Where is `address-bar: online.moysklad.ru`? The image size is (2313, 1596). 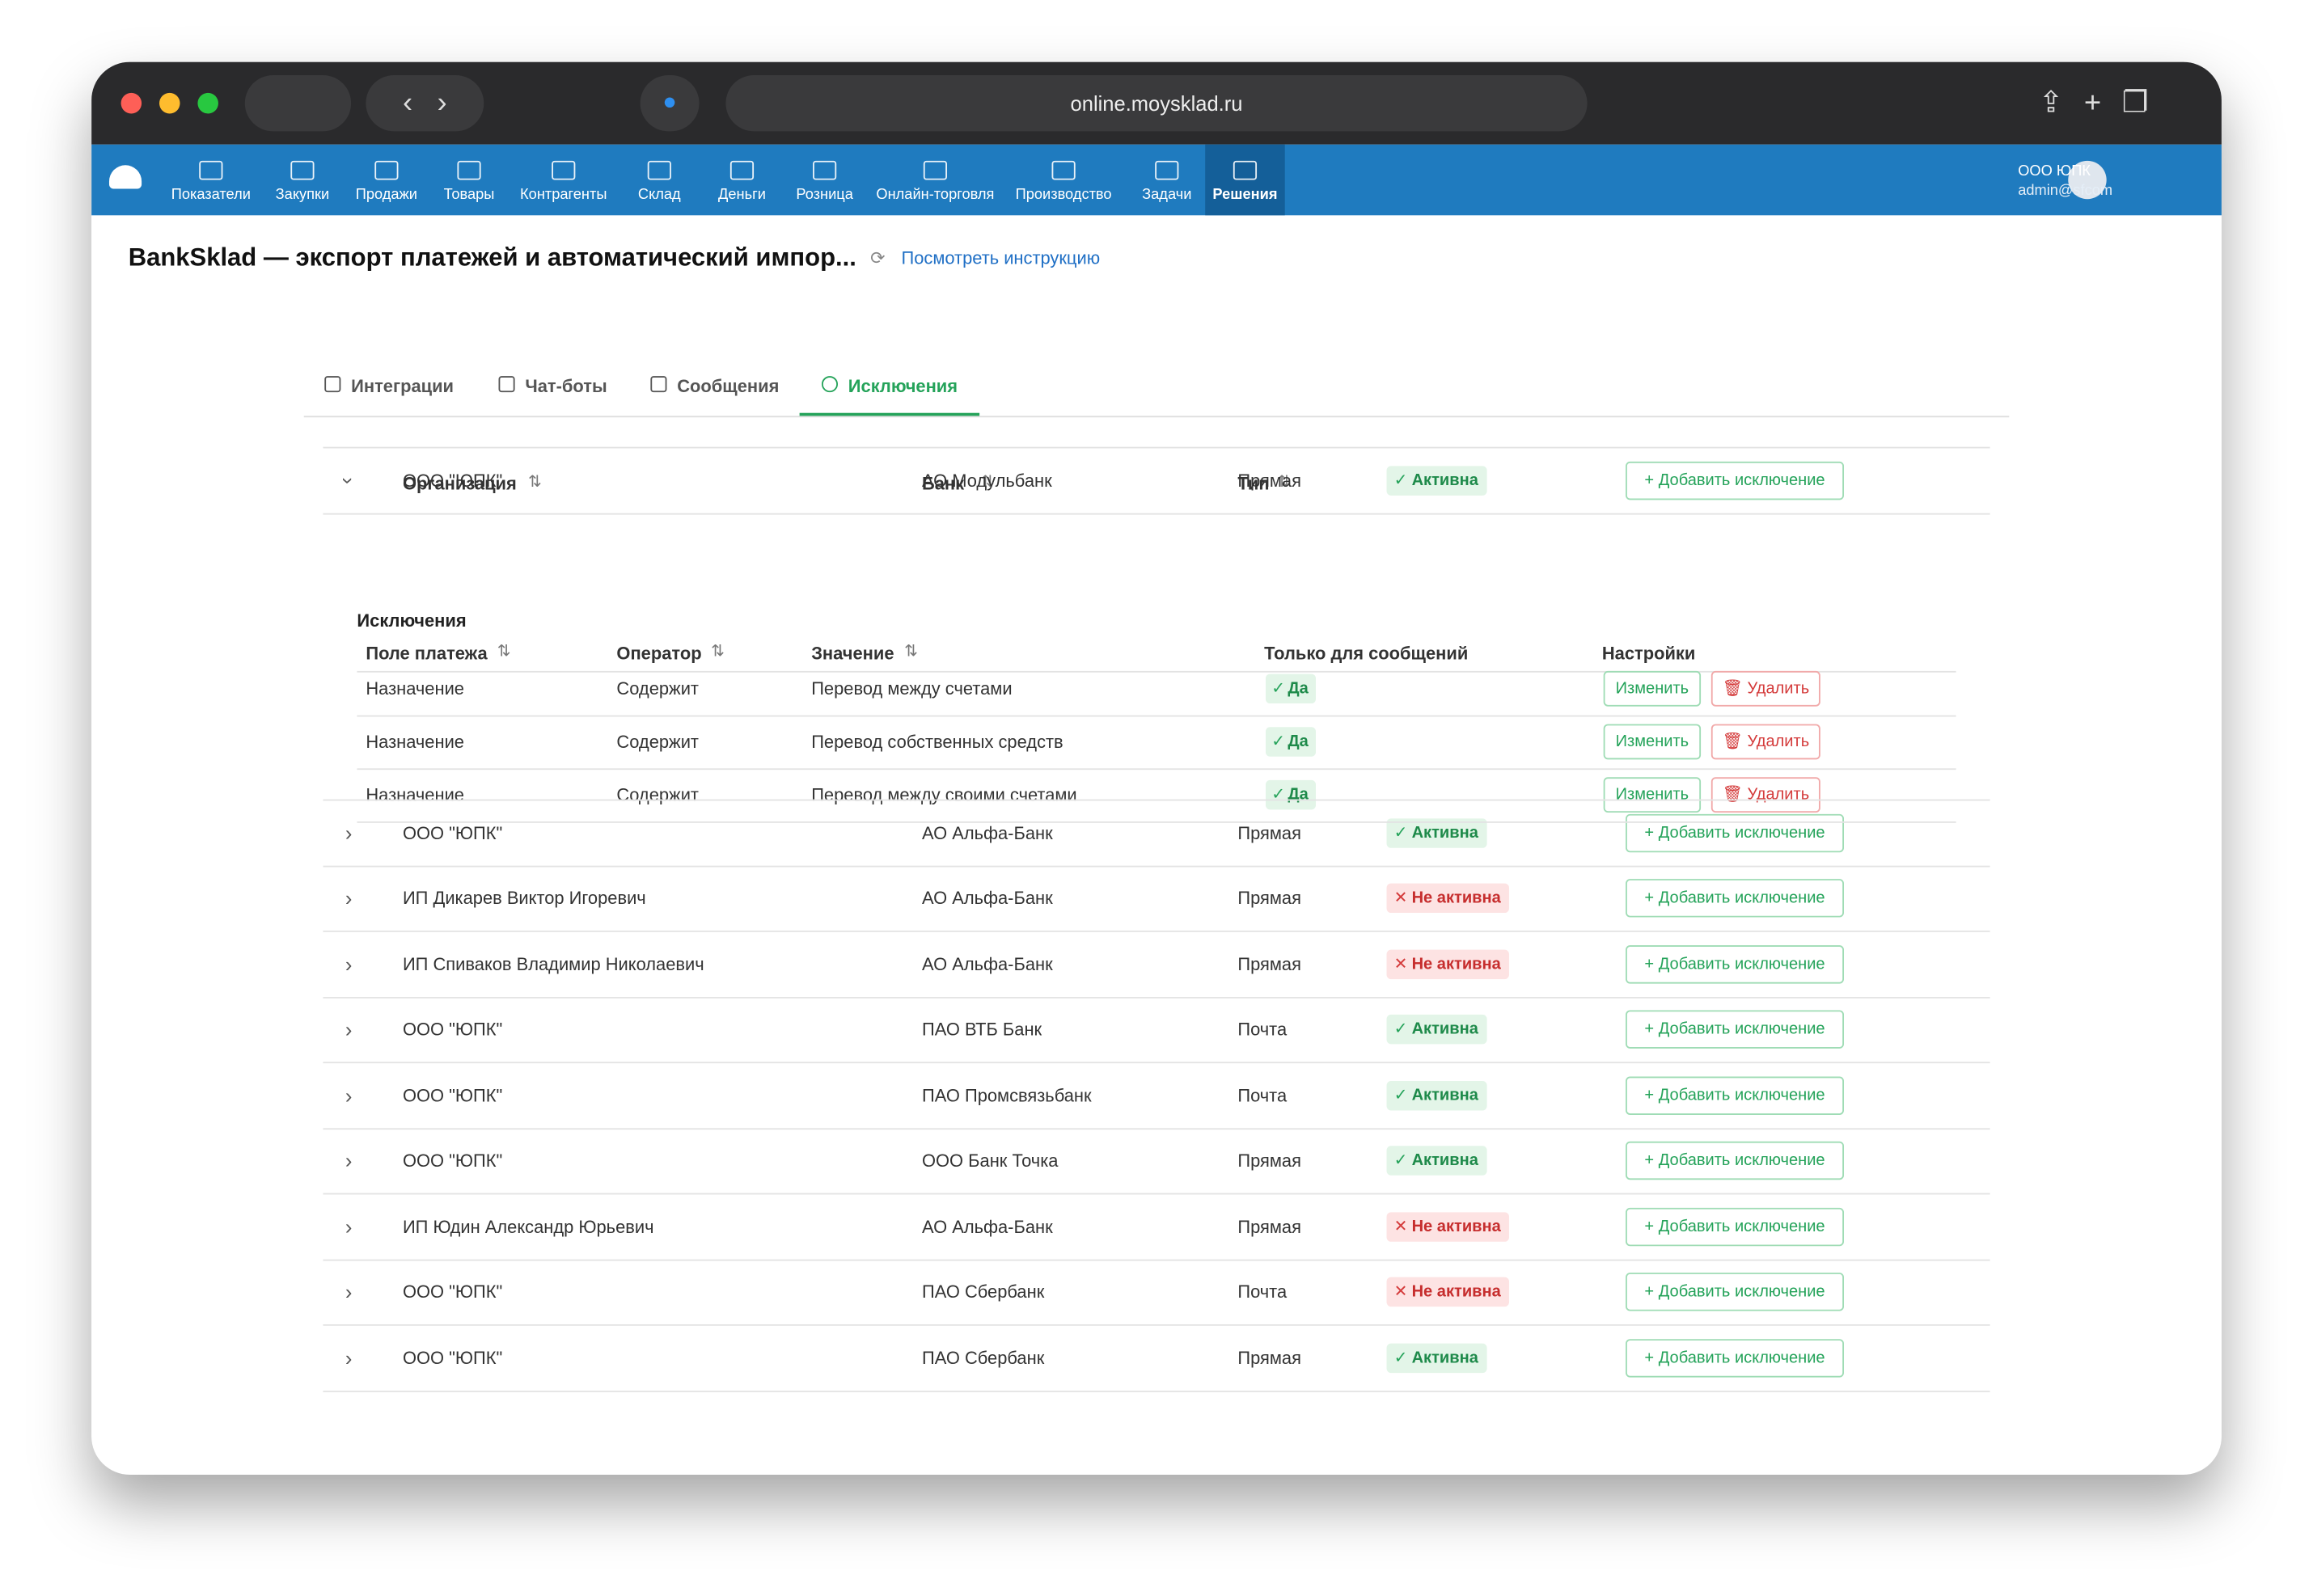 address-bar: online.moysklad.ru is located at coordinates (1156, 103).